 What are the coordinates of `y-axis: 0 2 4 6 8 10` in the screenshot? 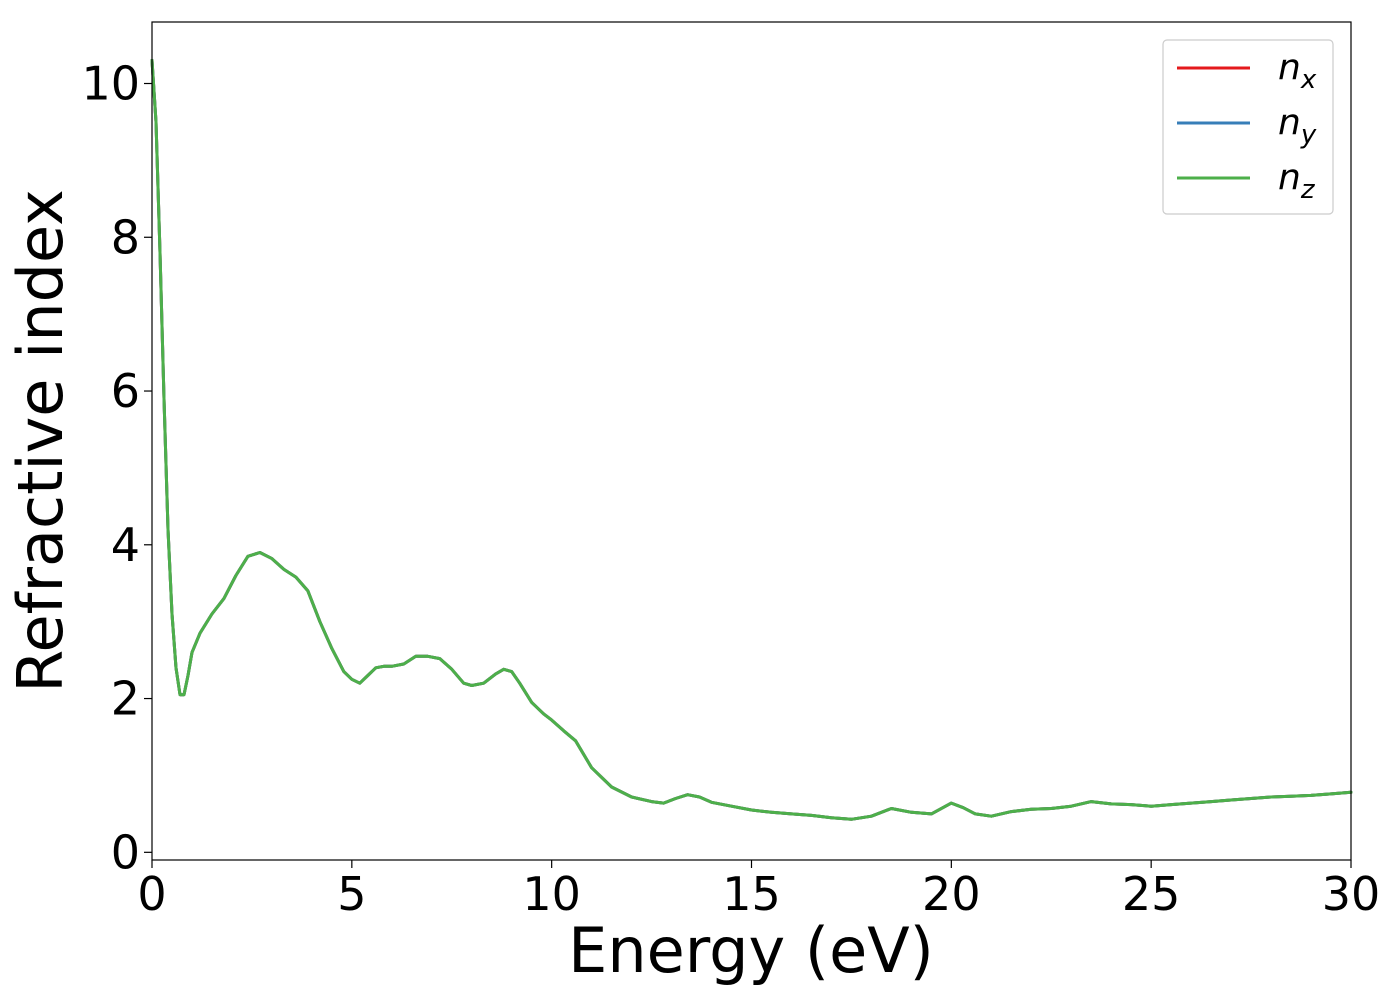 It's located at (116, 468).